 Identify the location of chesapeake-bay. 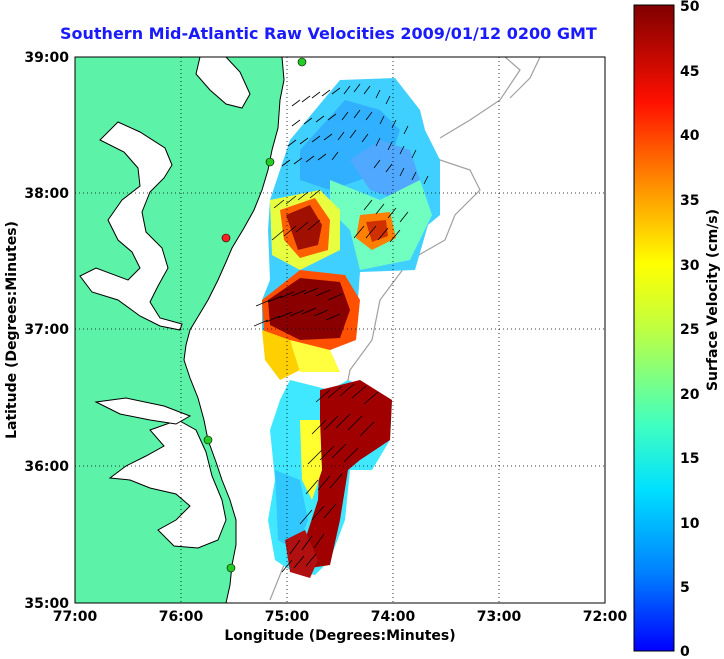
(131, 226).